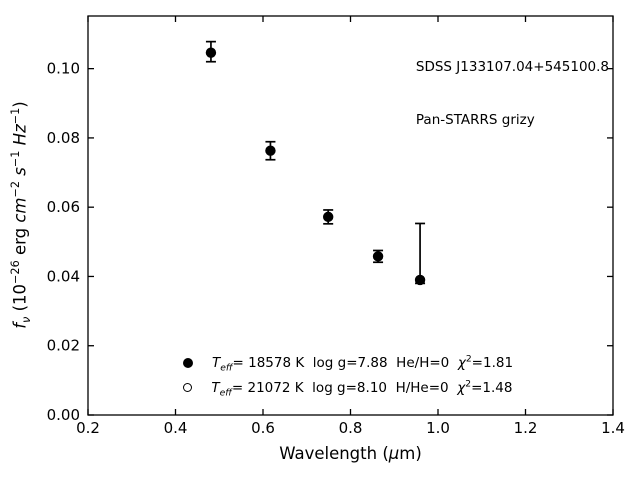 The width and height of the screenshot is (640, 480). What do you see at coordinates (362, 388) in the screenshot?
I see `legend-label-model-2: Teff= 21072 K log g=8.10 H/He=0 χ2=1.48` at bounding box center [362, 388].